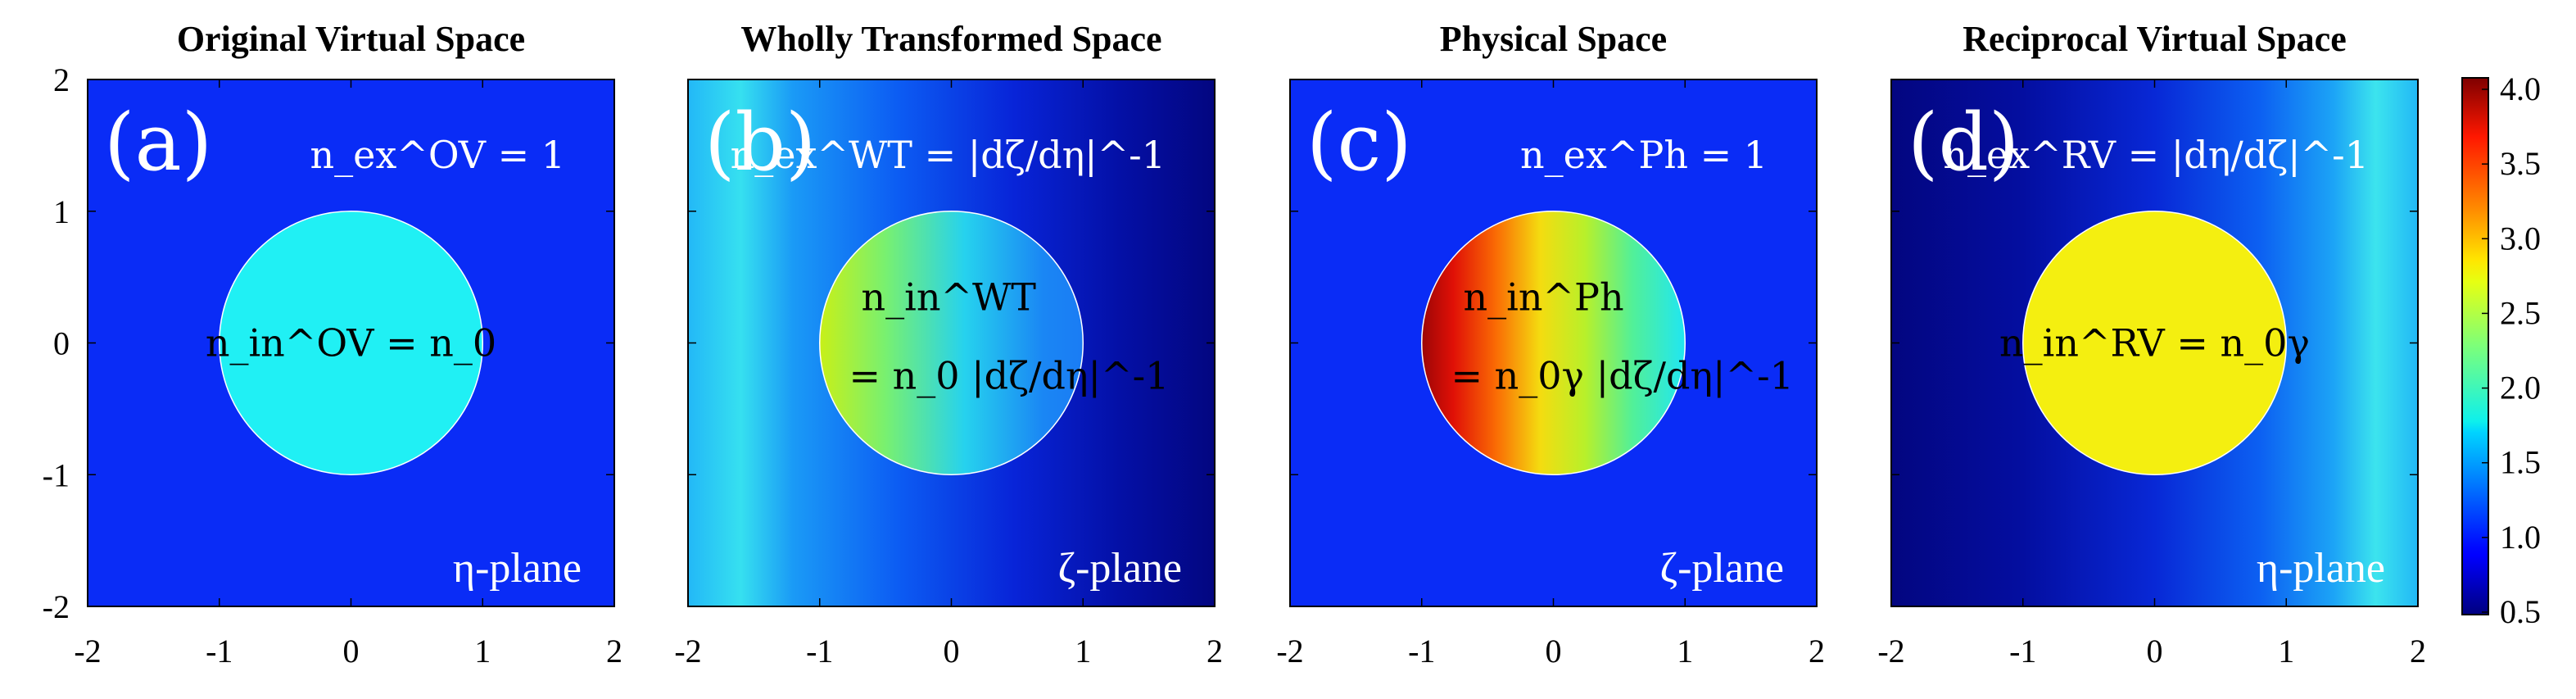 This screenshot has height=699, width=2576. What do you see at coordinates (2520, 163) in the screenshot?
I see `colorbar-tick-label: 3.5` at bounding box center [2520, 163].